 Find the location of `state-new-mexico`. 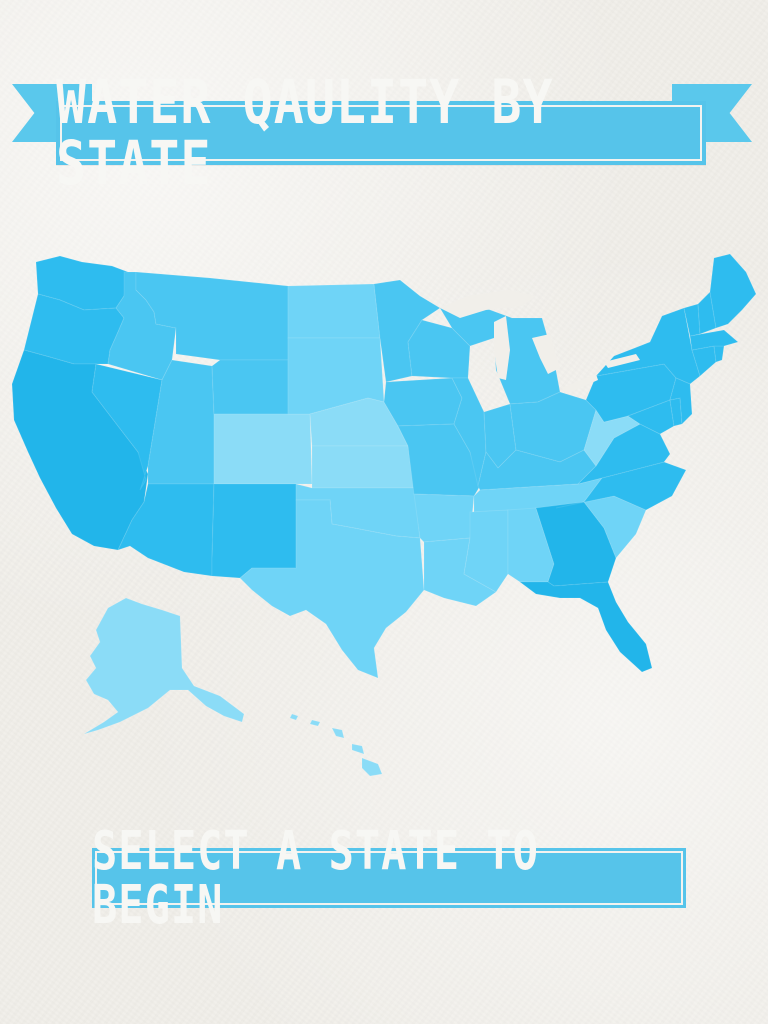

state-new-mexico is located at coordinates (254, 531).